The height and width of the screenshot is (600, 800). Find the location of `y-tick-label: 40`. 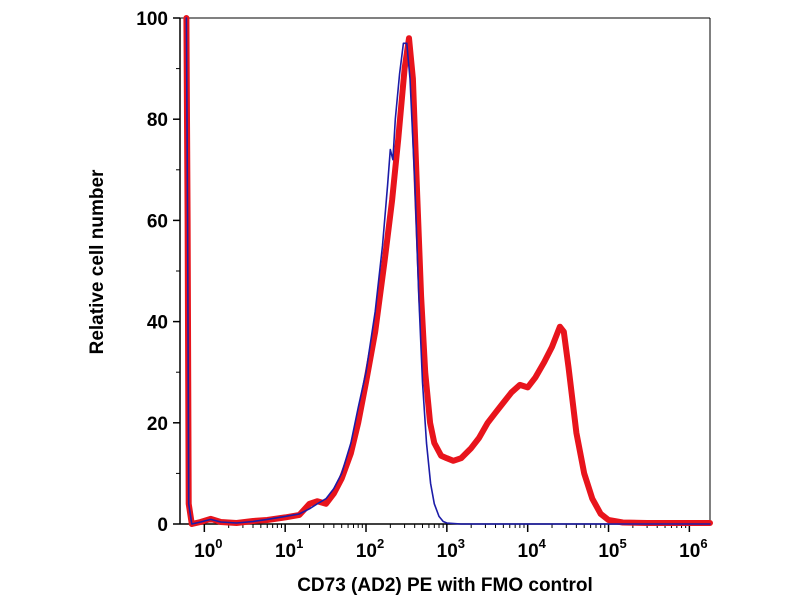

y-tick-label: 40 is located at coordinates (157, 323).